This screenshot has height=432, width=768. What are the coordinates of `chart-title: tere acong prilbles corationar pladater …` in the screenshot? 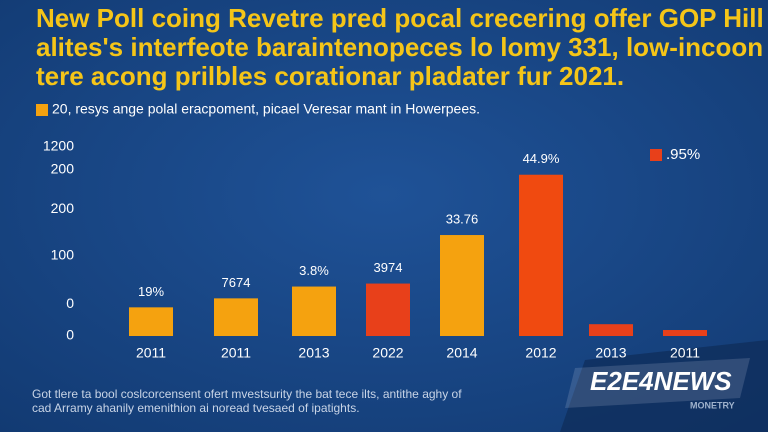 It's located at (330, 76).